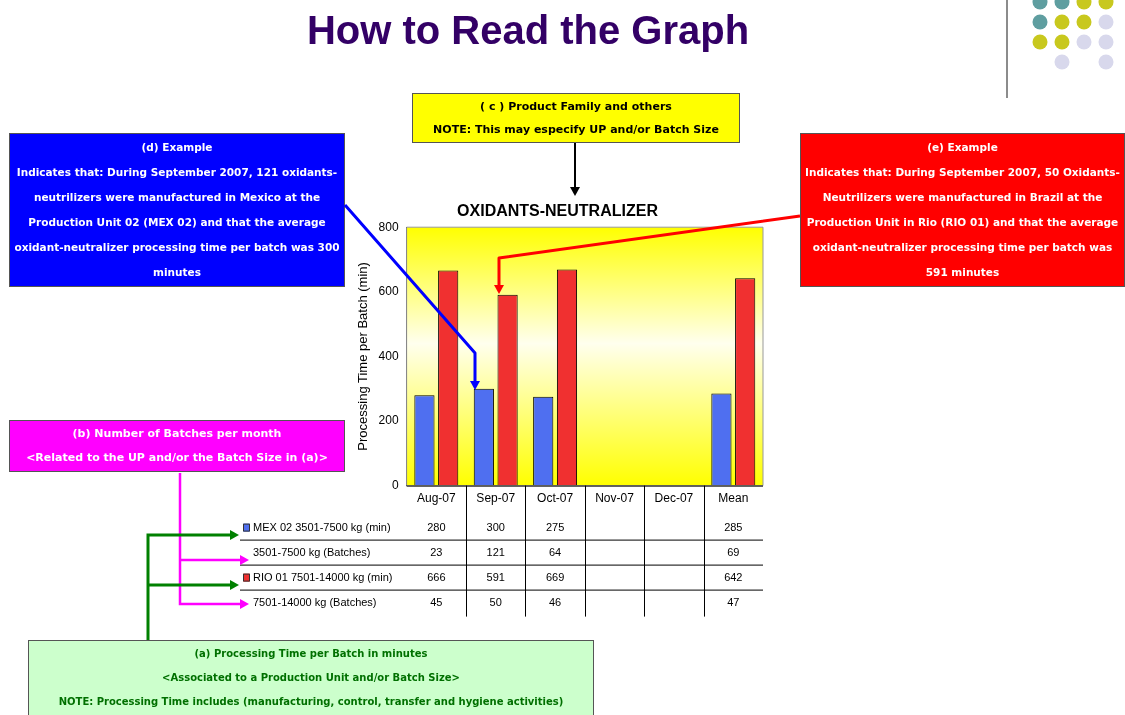  Describe the element at coordinates (555, 498) in the screenshot. I see `x-tick-label: Oct-07` at that location.